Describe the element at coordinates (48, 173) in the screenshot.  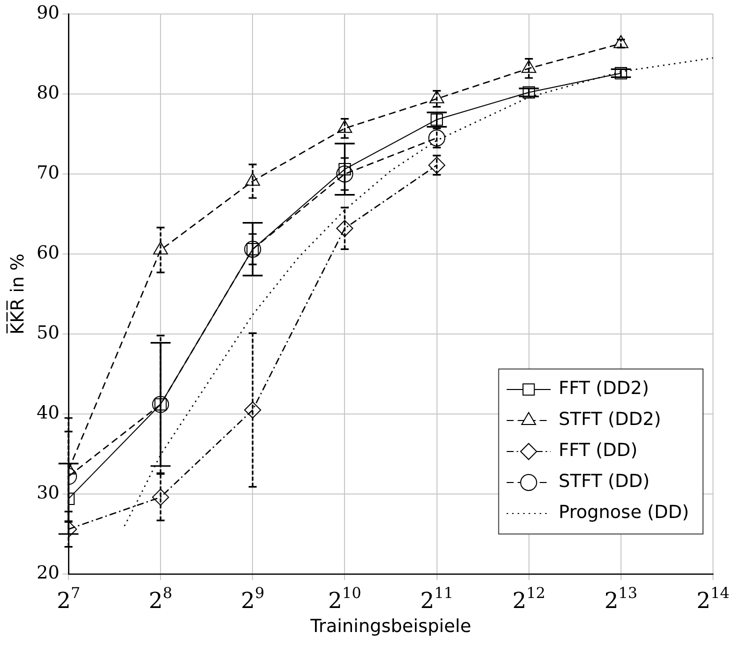
I see `y-tick-label: 70` at that location.